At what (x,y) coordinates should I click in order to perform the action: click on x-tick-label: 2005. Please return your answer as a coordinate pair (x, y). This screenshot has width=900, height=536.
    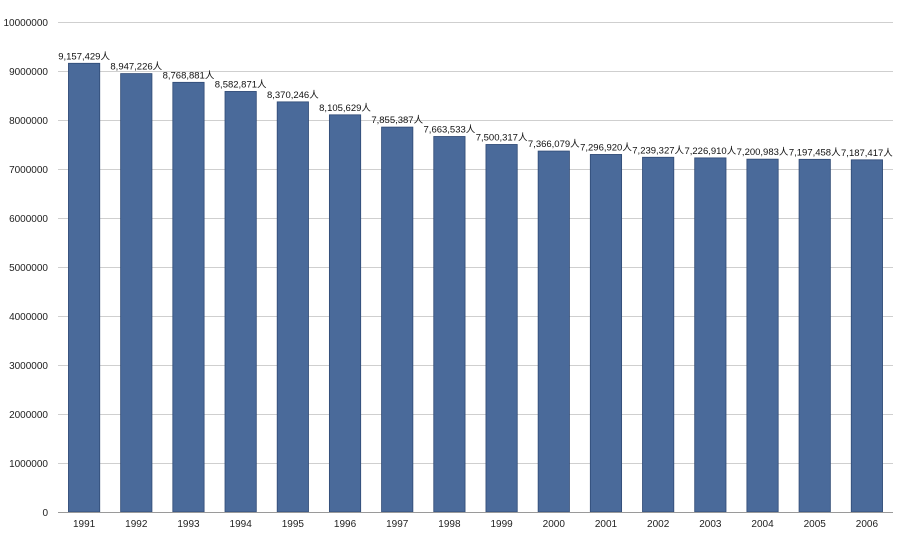
    Looking at the image, I should click on (815, 524).